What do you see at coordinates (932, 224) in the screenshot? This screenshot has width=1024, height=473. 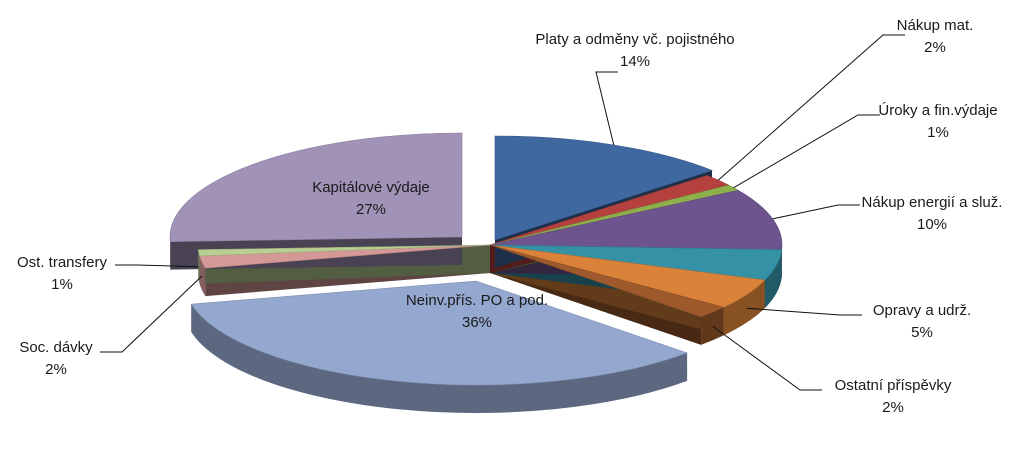 I see `slice-value-nakup-energii: 10%` at bounding box center [932, 224].